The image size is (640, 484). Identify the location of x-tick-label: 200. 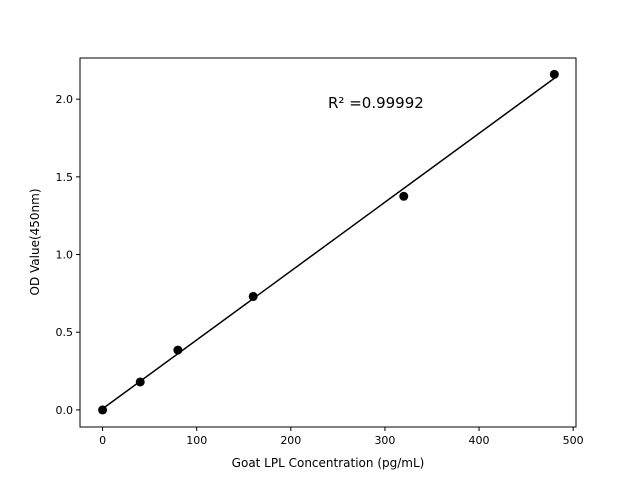
(290, 440).